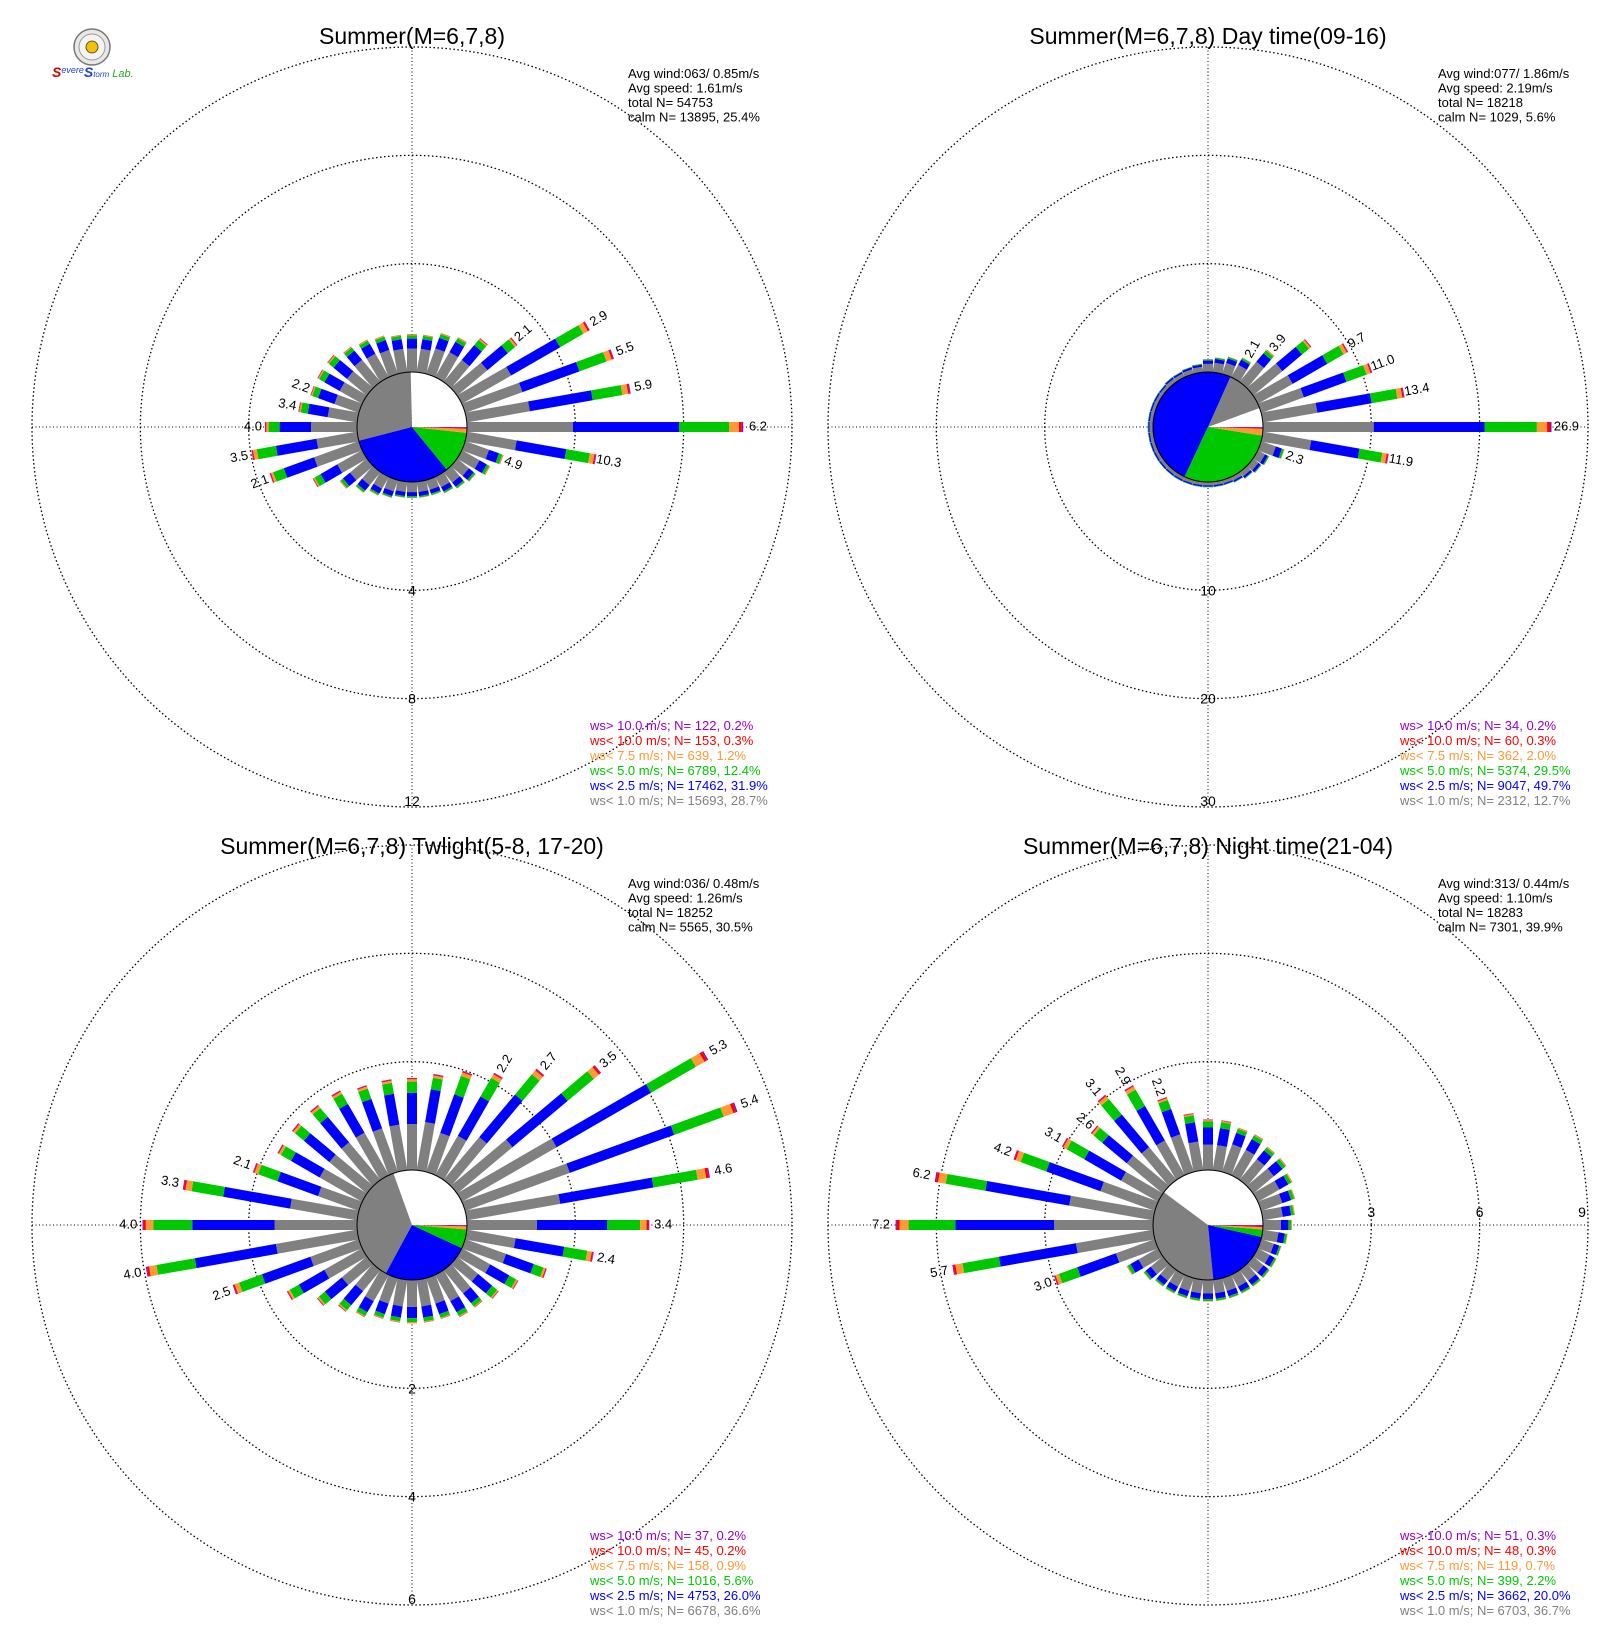 The image size is (1620, 1640). I want to click on wind-bar-280deg, so click(1044, 1196).